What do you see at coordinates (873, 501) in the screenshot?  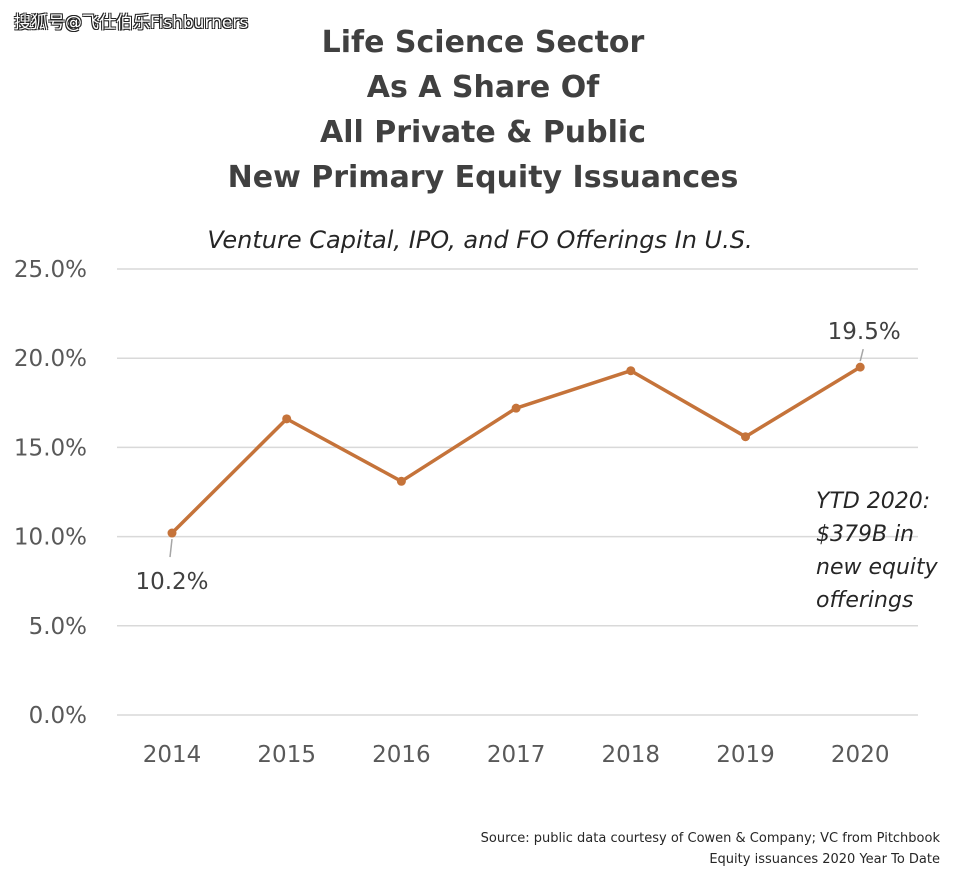 I see `annotation-line: YTD 2020:` at bounding box center [873, 501].